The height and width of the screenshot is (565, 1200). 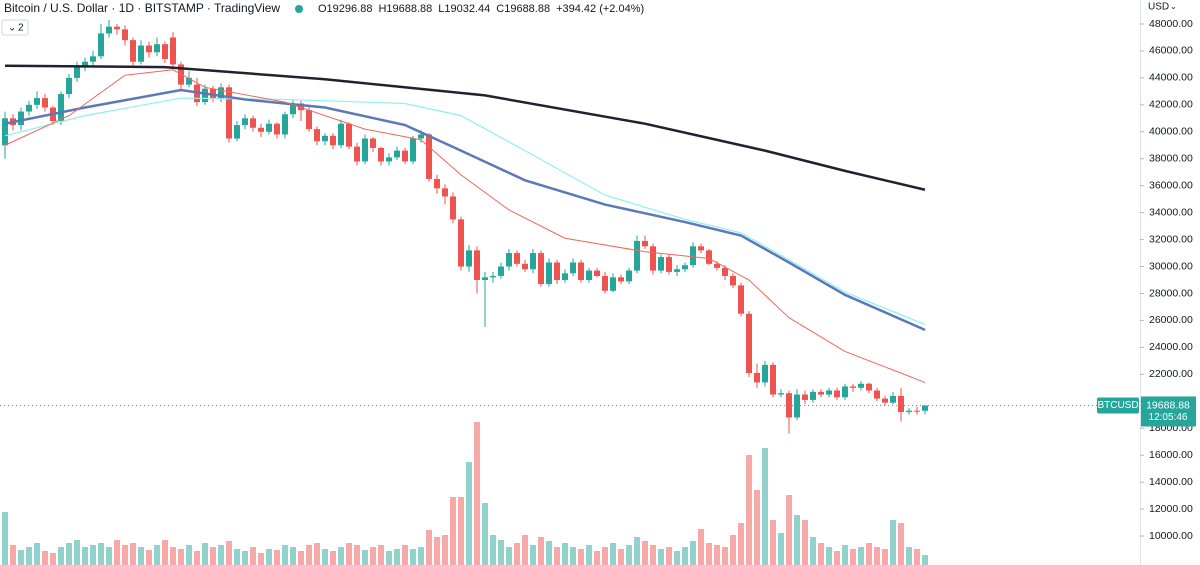 I want to click on y-tick-label: 36000.00, so click(x=1171, y=185).